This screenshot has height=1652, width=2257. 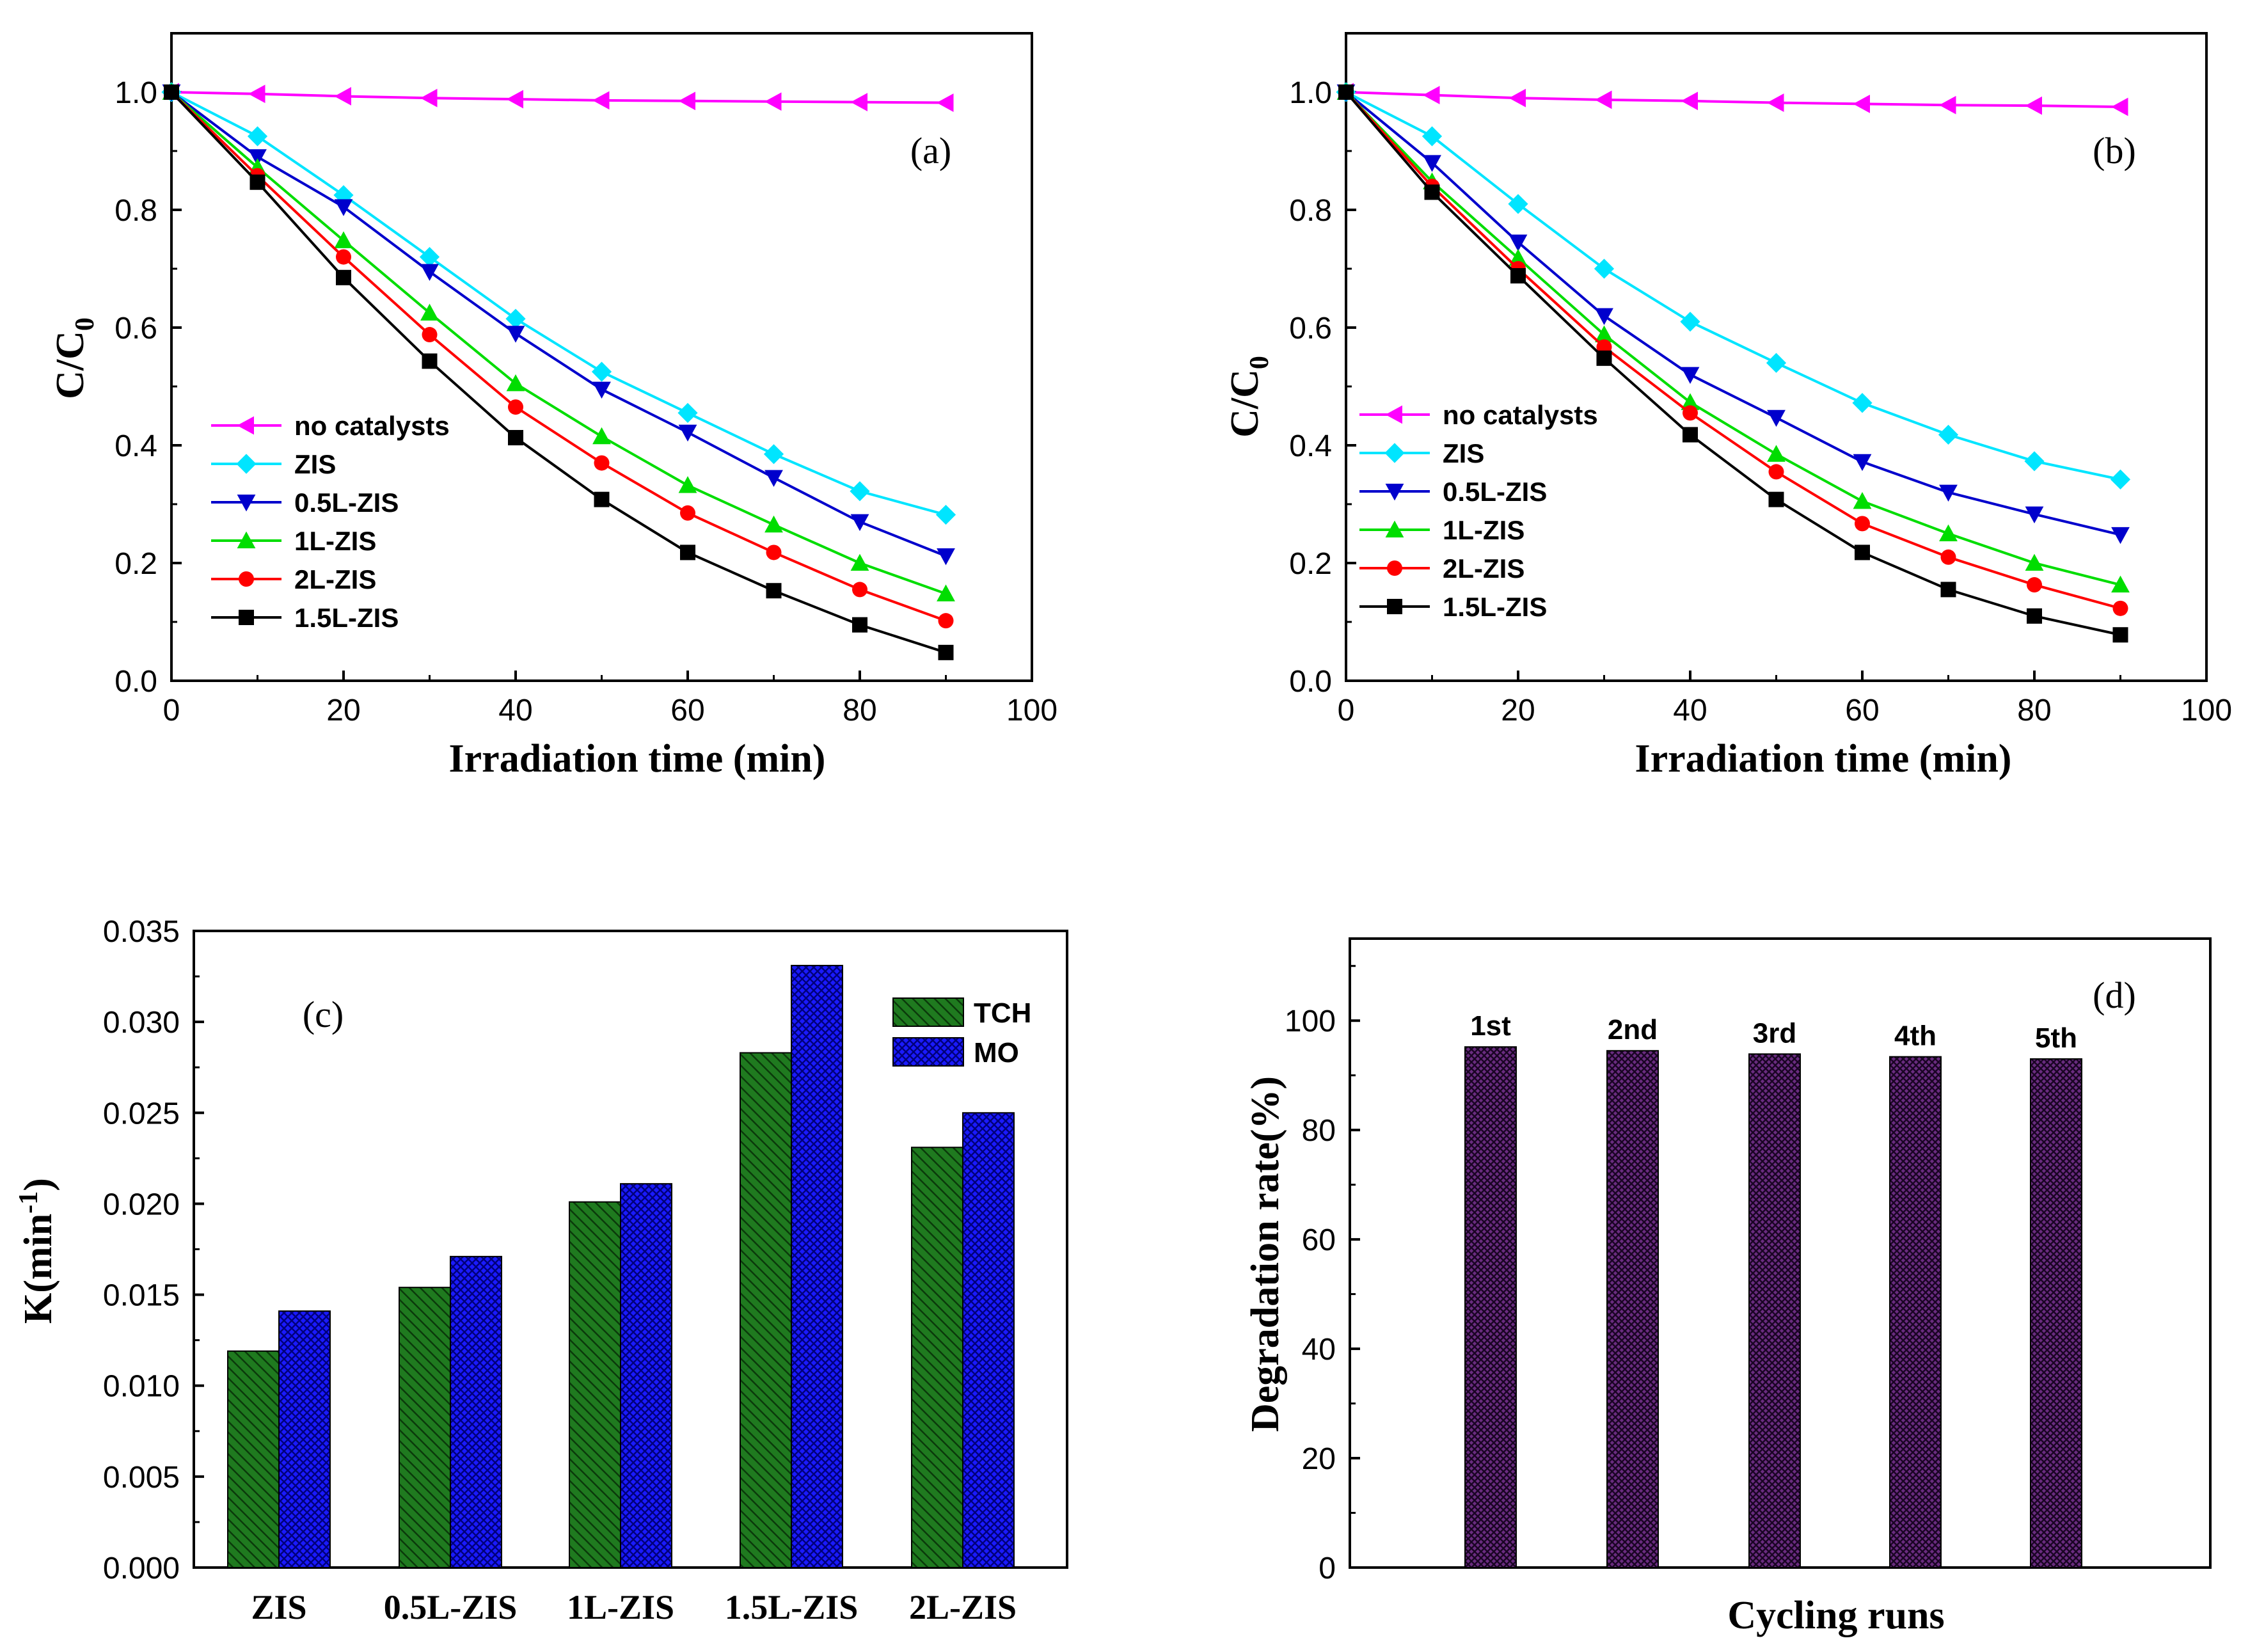 I want to click on panel-c-y-axis: 0.000 0.005 0.010 0.015 0.020 0.025 0.030 0.035, so click(x=153, y=1250).